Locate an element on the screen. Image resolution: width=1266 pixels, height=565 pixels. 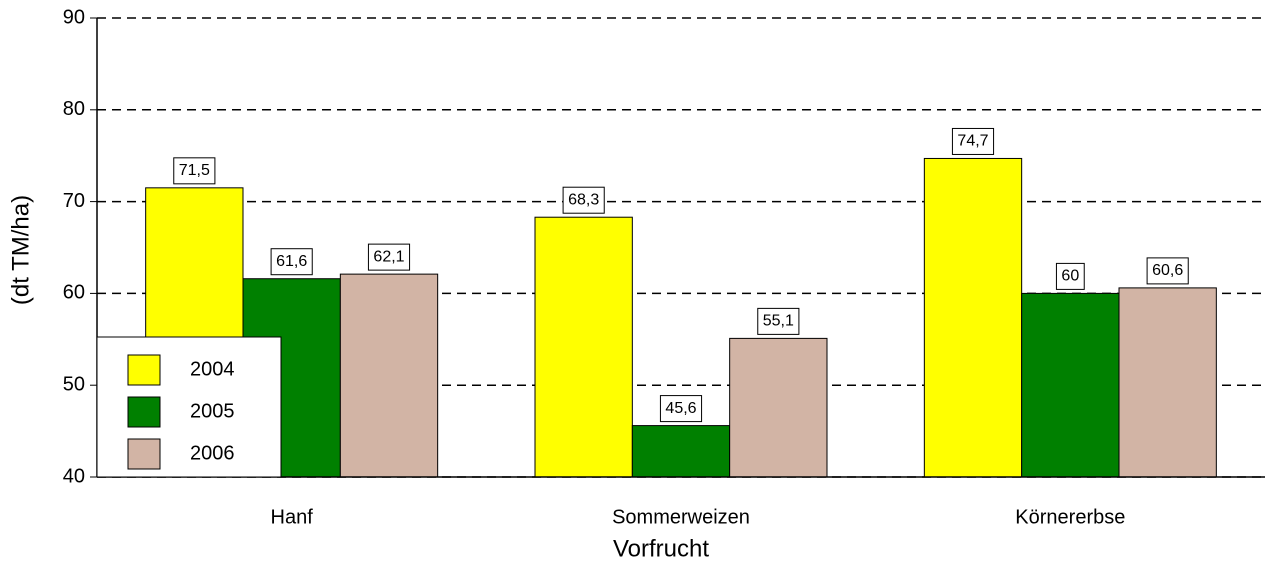
y-tick-label: 70 is located at coordinates (74, 201).